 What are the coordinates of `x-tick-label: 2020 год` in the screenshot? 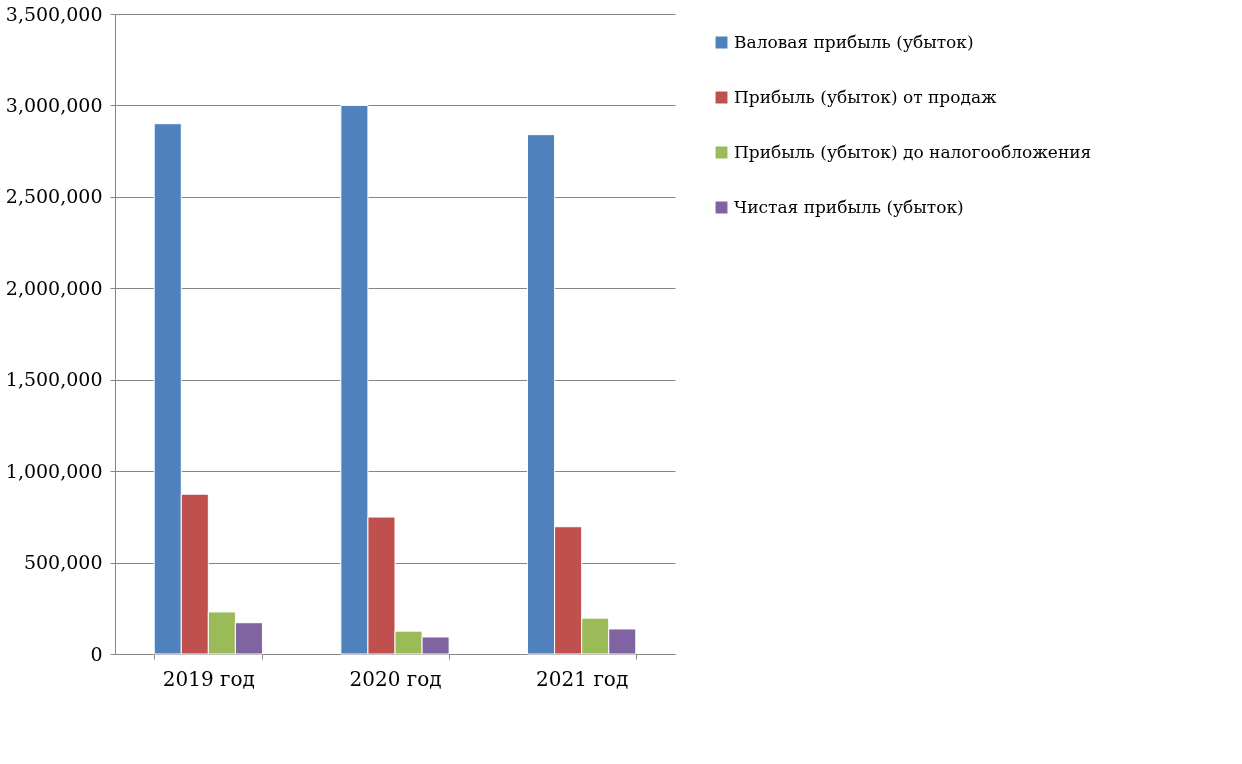 It's located at (395, 678).